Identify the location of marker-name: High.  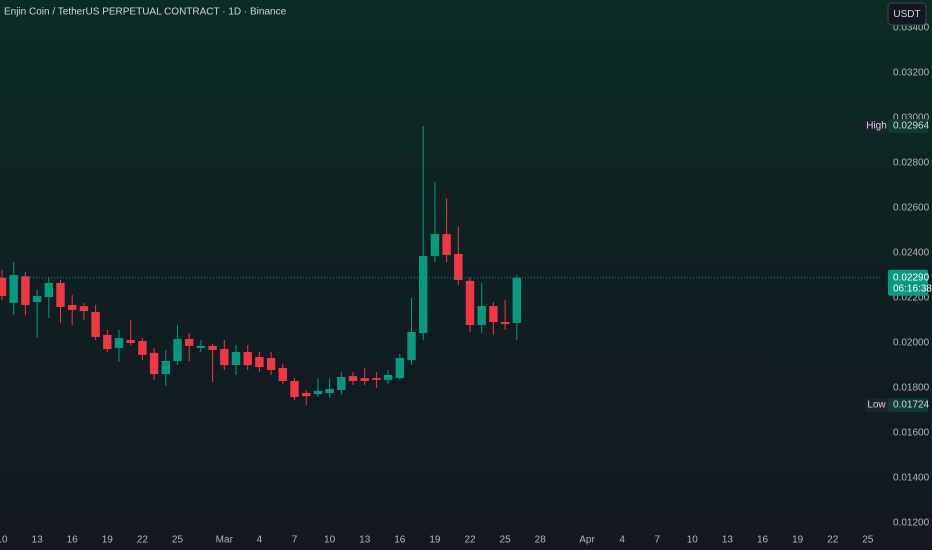
(876, 126).